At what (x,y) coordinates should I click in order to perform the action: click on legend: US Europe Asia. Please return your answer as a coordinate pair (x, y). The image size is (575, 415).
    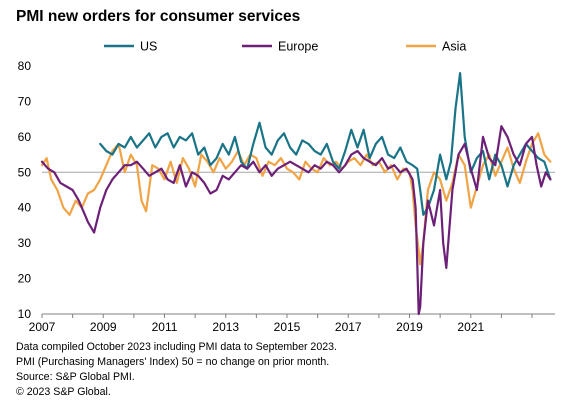
    Looking at the image, I should click on (285, 47).